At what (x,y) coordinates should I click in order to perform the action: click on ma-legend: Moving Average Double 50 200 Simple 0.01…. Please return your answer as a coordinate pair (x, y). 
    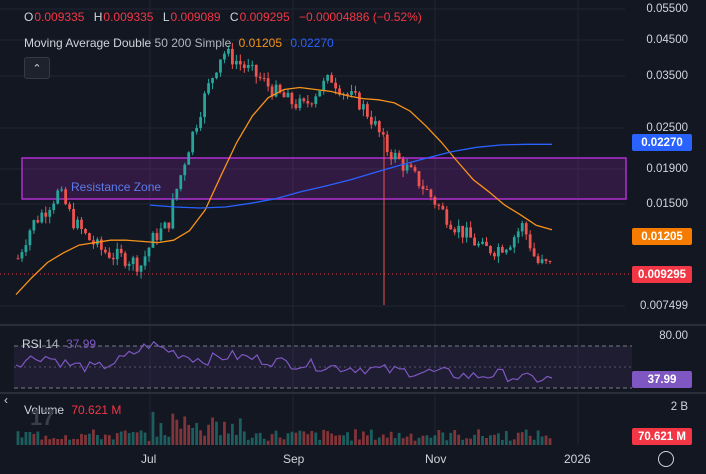
    Looking at the image, I should click on (179, 43).